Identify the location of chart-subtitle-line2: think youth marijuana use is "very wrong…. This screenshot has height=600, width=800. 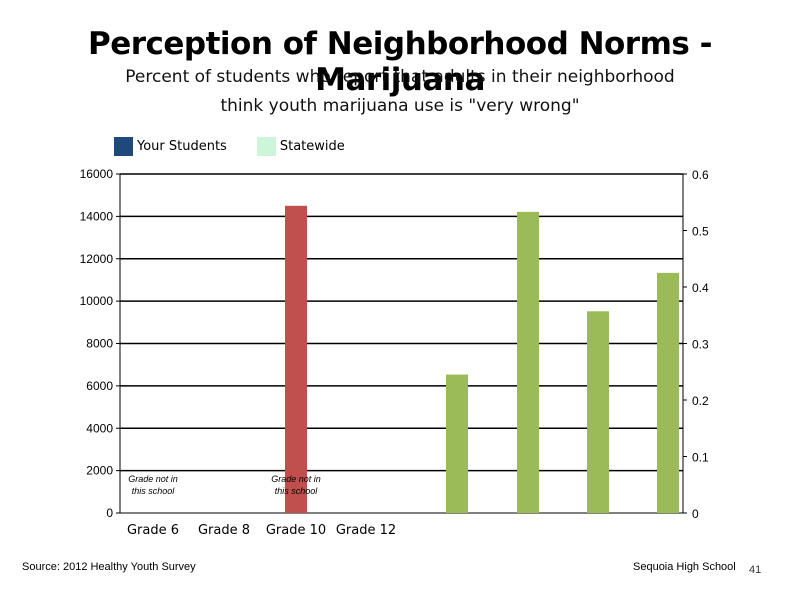
(400, 106).